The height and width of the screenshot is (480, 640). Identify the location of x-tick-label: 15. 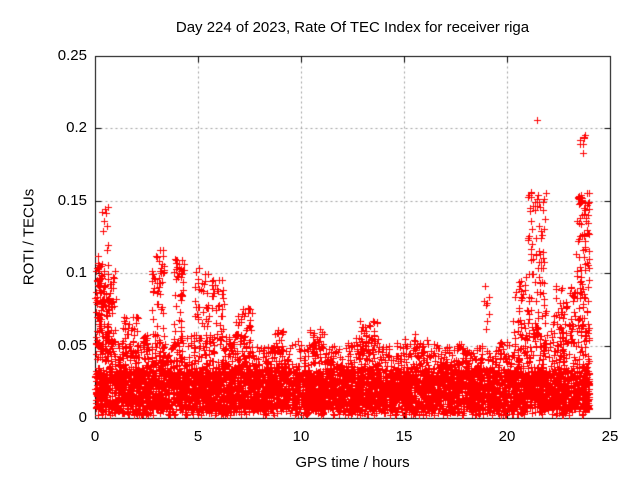
(404, 436).